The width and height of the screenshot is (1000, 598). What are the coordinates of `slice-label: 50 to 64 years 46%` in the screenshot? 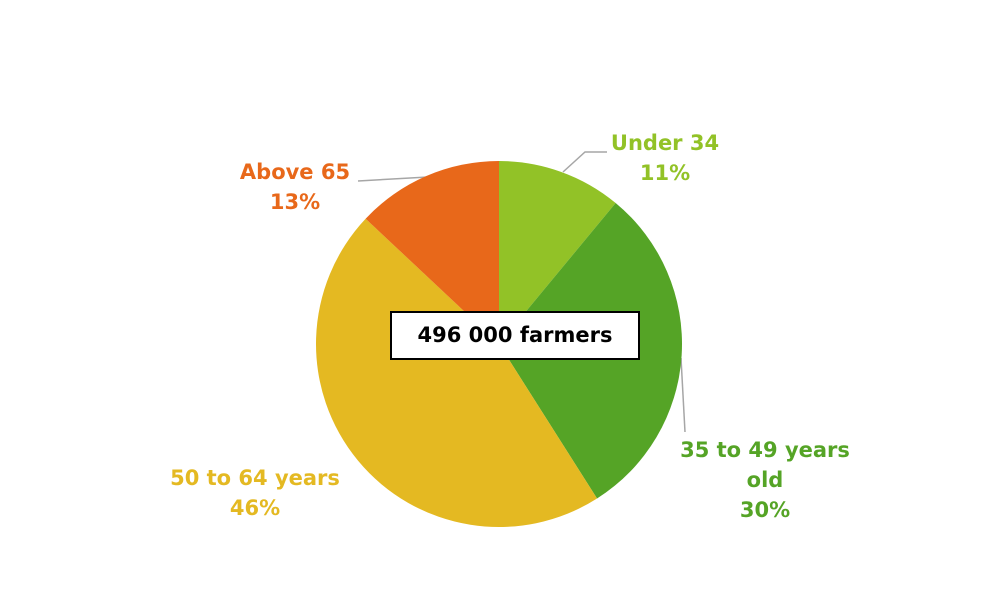 It's located at (255, 493).